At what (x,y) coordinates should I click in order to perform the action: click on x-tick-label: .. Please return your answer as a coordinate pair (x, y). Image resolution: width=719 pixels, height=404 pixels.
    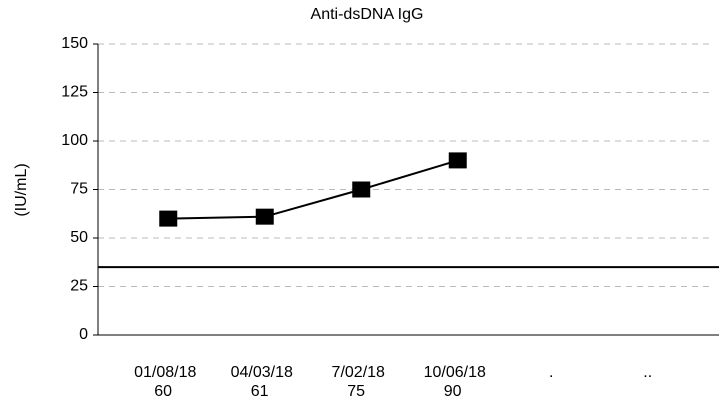
    Looking at the image, I should click on (551, 372).